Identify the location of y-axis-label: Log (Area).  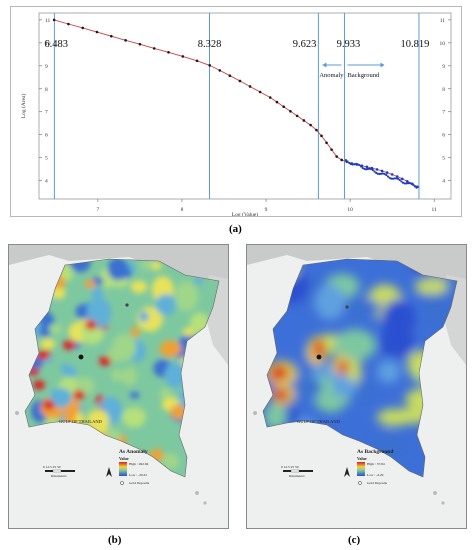
(23, 106).